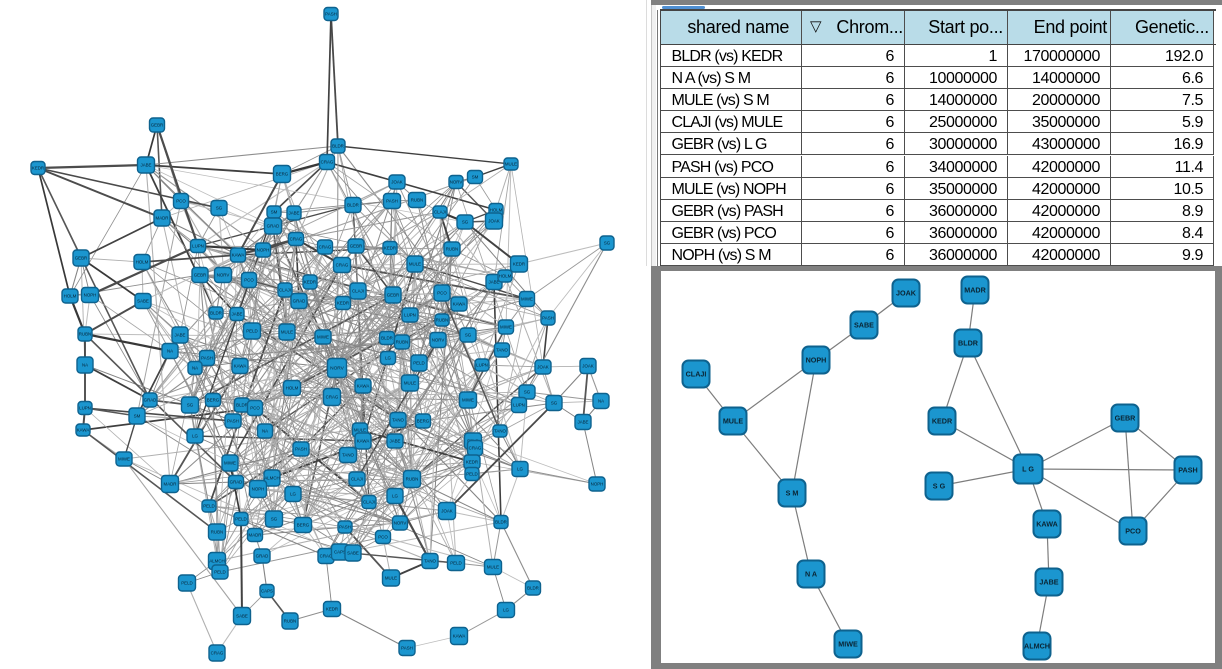 The image size is (1222, 669). I want to click on svg-text: MADR, so click(975, 290).